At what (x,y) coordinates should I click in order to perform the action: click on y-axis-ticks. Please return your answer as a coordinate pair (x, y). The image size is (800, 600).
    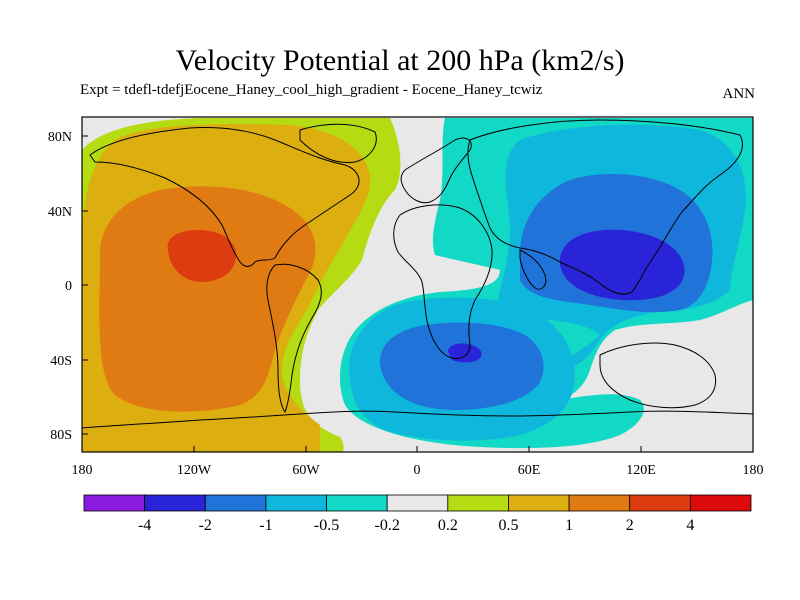
    Looking at the image, I should click on (85, 285).